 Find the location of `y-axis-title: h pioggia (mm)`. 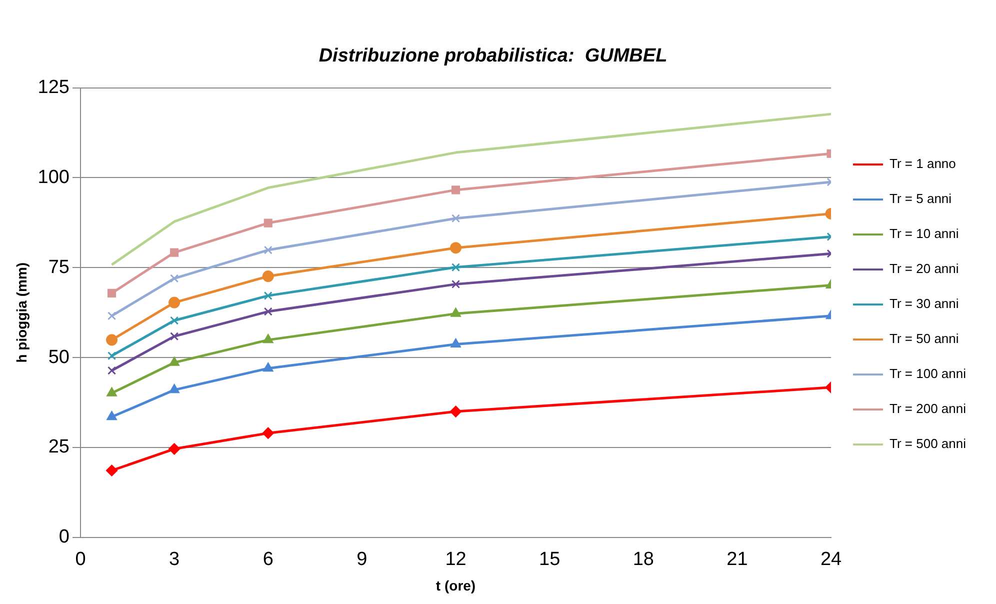

y-axis-title: h pioggia (mm) is located at coordinates (21, 312).